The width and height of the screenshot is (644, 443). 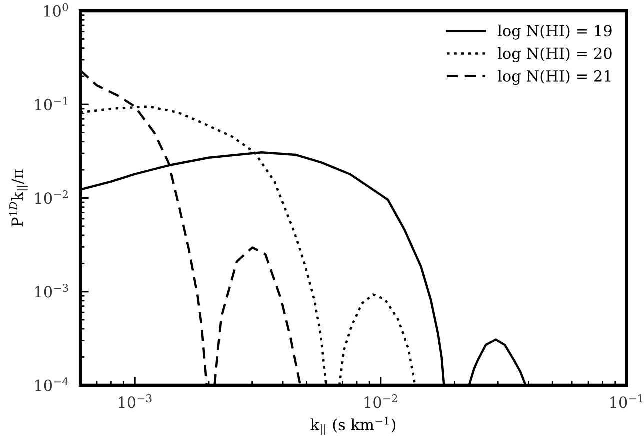 I want to click on y-tick-label: 10$^{0}$, so click(x=56, y=10).